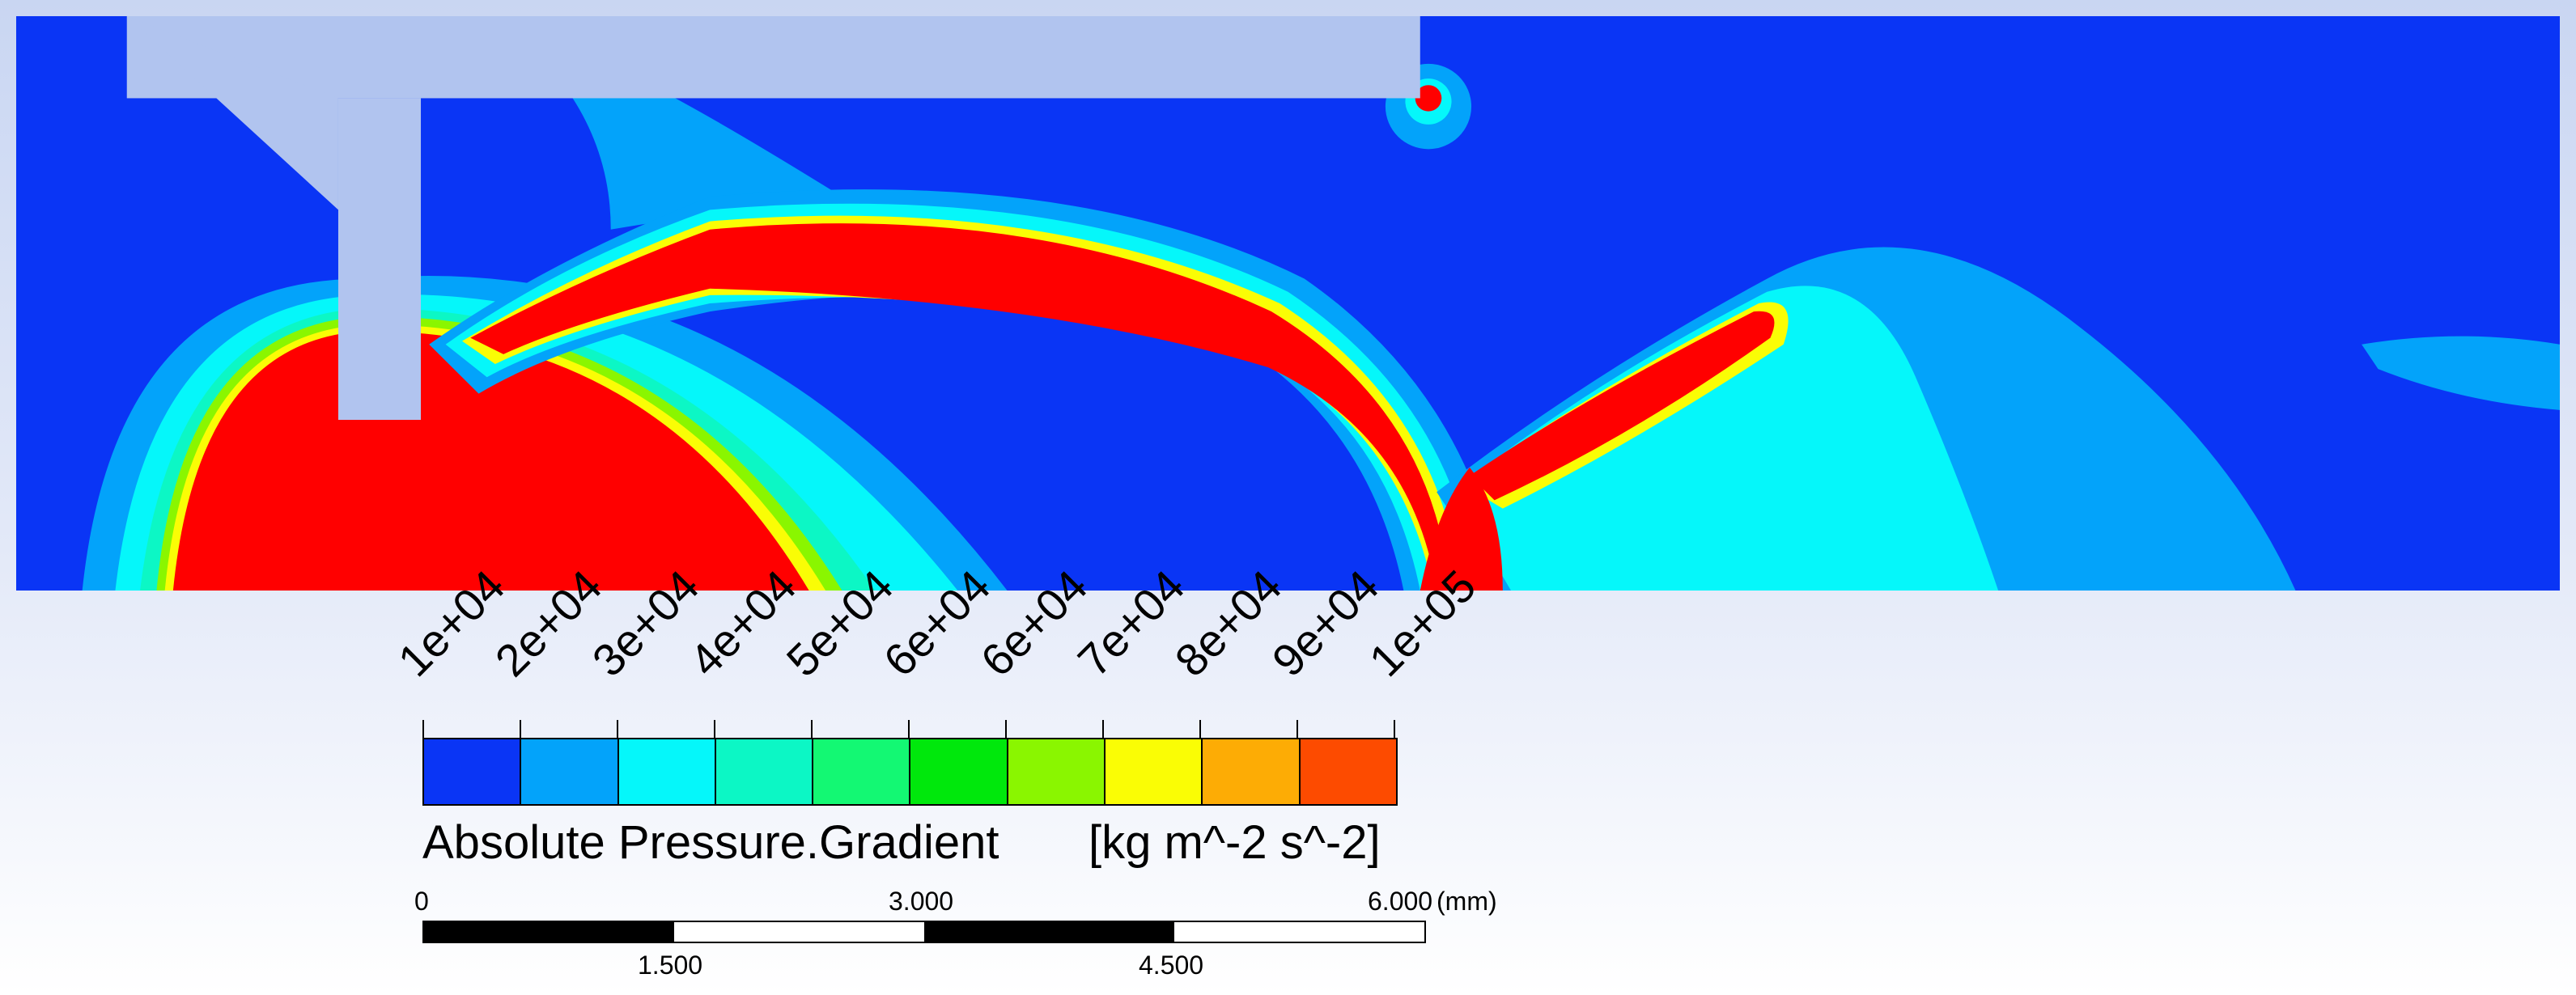  What do you see at coordinates (2461, 373) in the screenshot?
I see `far-right-plume` at bounding box center [2461, 373].